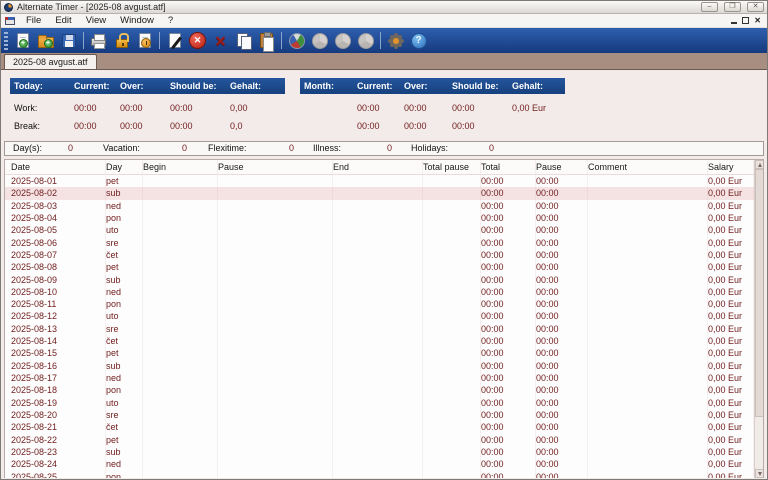 The width and height of the screenshot is (768, 480). Describe the element at coordinates (50, 61) in the screenshot. I see `document-tab: 2025-08 avgust.atf` at that location.